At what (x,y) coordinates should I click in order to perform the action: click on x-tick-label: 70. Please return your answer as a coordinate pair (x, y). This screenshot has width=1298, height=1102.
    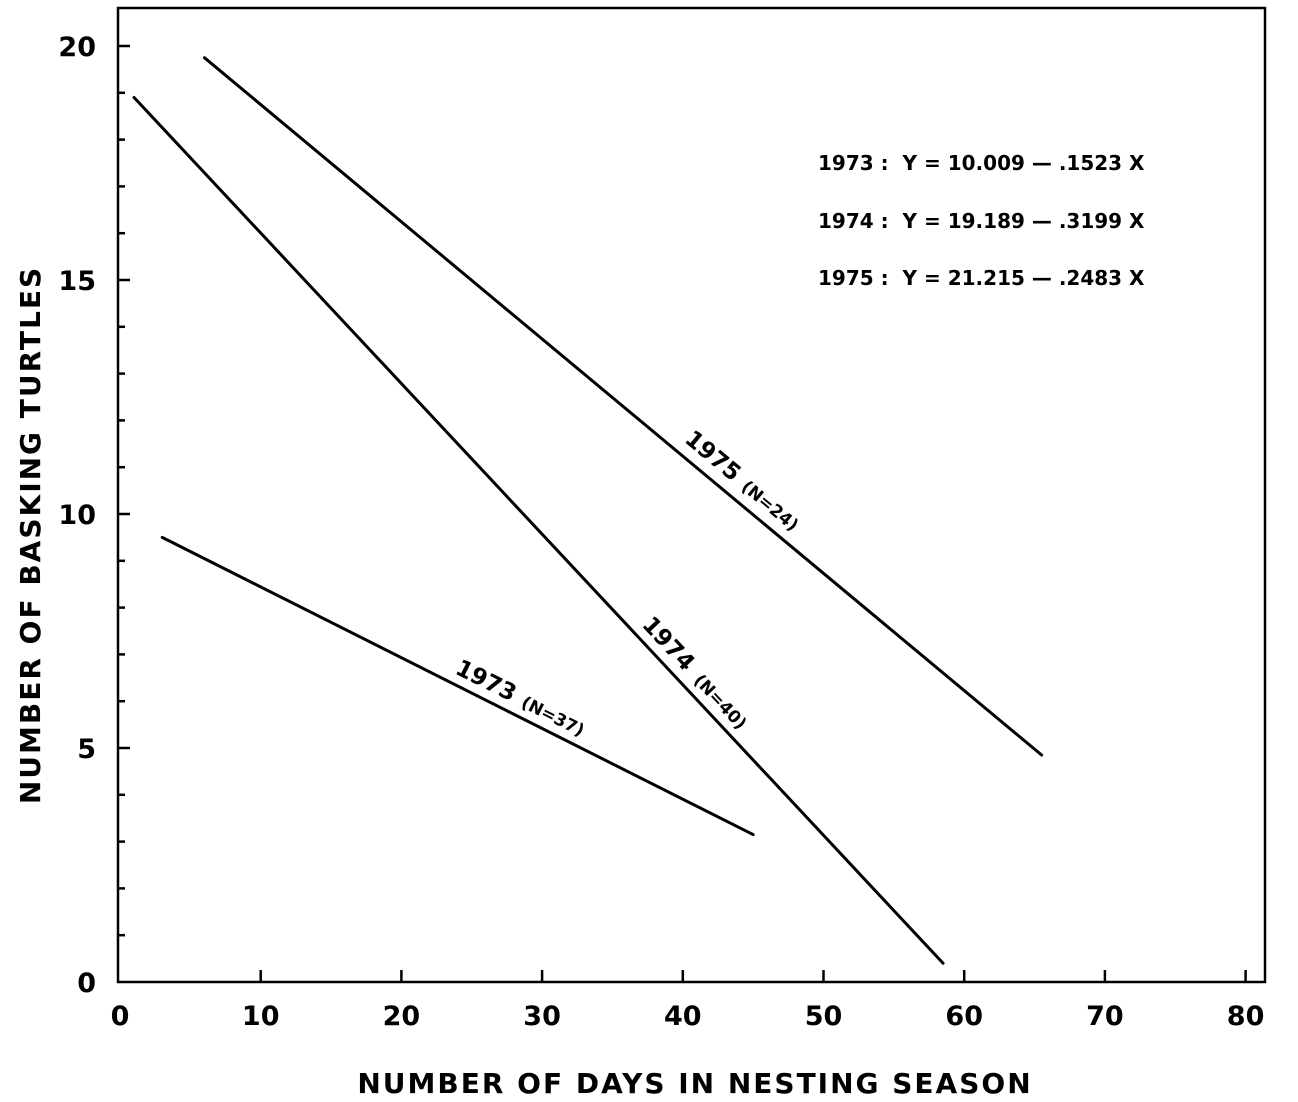
    Looking at the image, I should click on (1105, 1016).